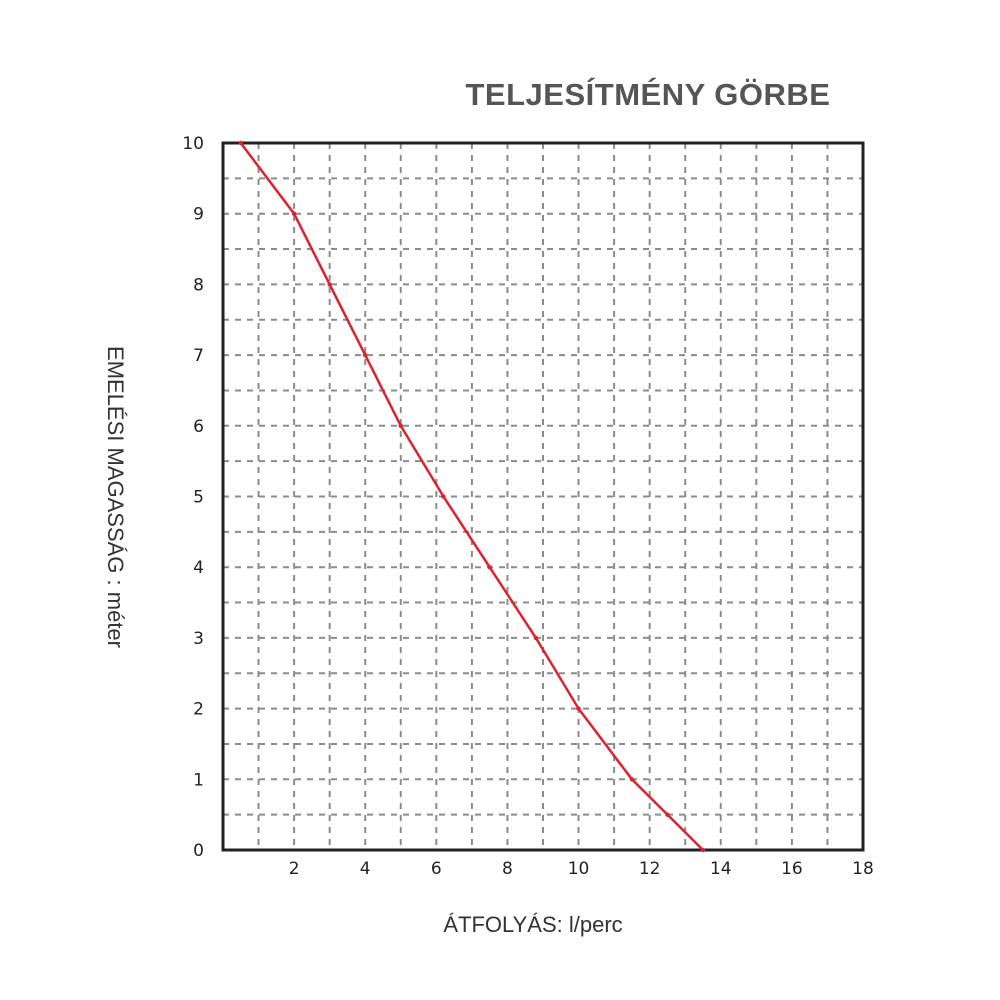  I want to click on x-tick-label: 6, so click(436, 869).